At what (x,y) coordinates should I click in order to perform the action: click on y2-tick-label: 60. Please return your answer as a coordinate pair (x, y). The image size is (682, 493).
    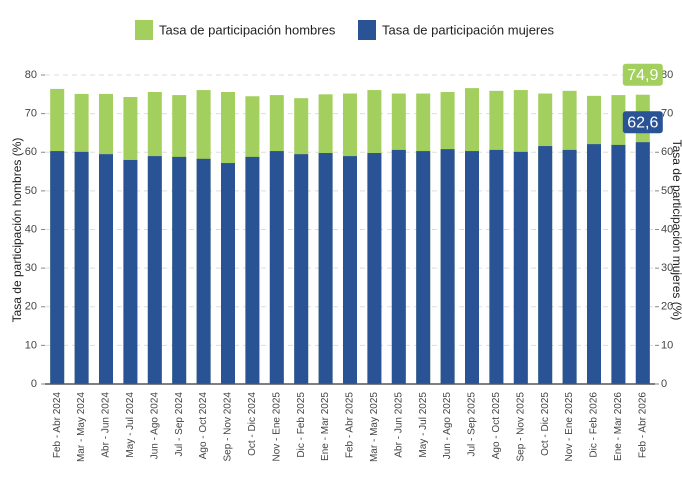
    Looking at the image, I should click on (667, 152).